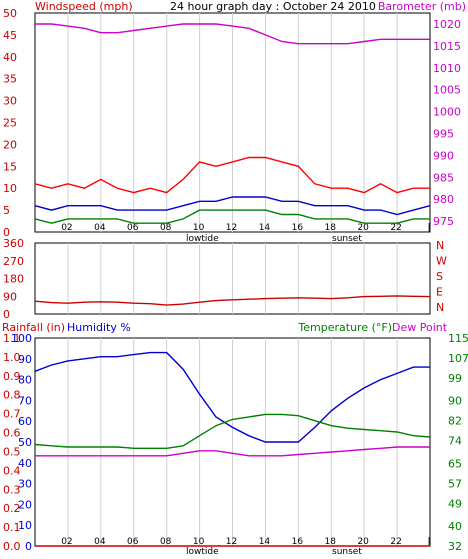 This screenshot has height=559, width=468. I want to click on wind-x-tick: 02, so click(66, 228).